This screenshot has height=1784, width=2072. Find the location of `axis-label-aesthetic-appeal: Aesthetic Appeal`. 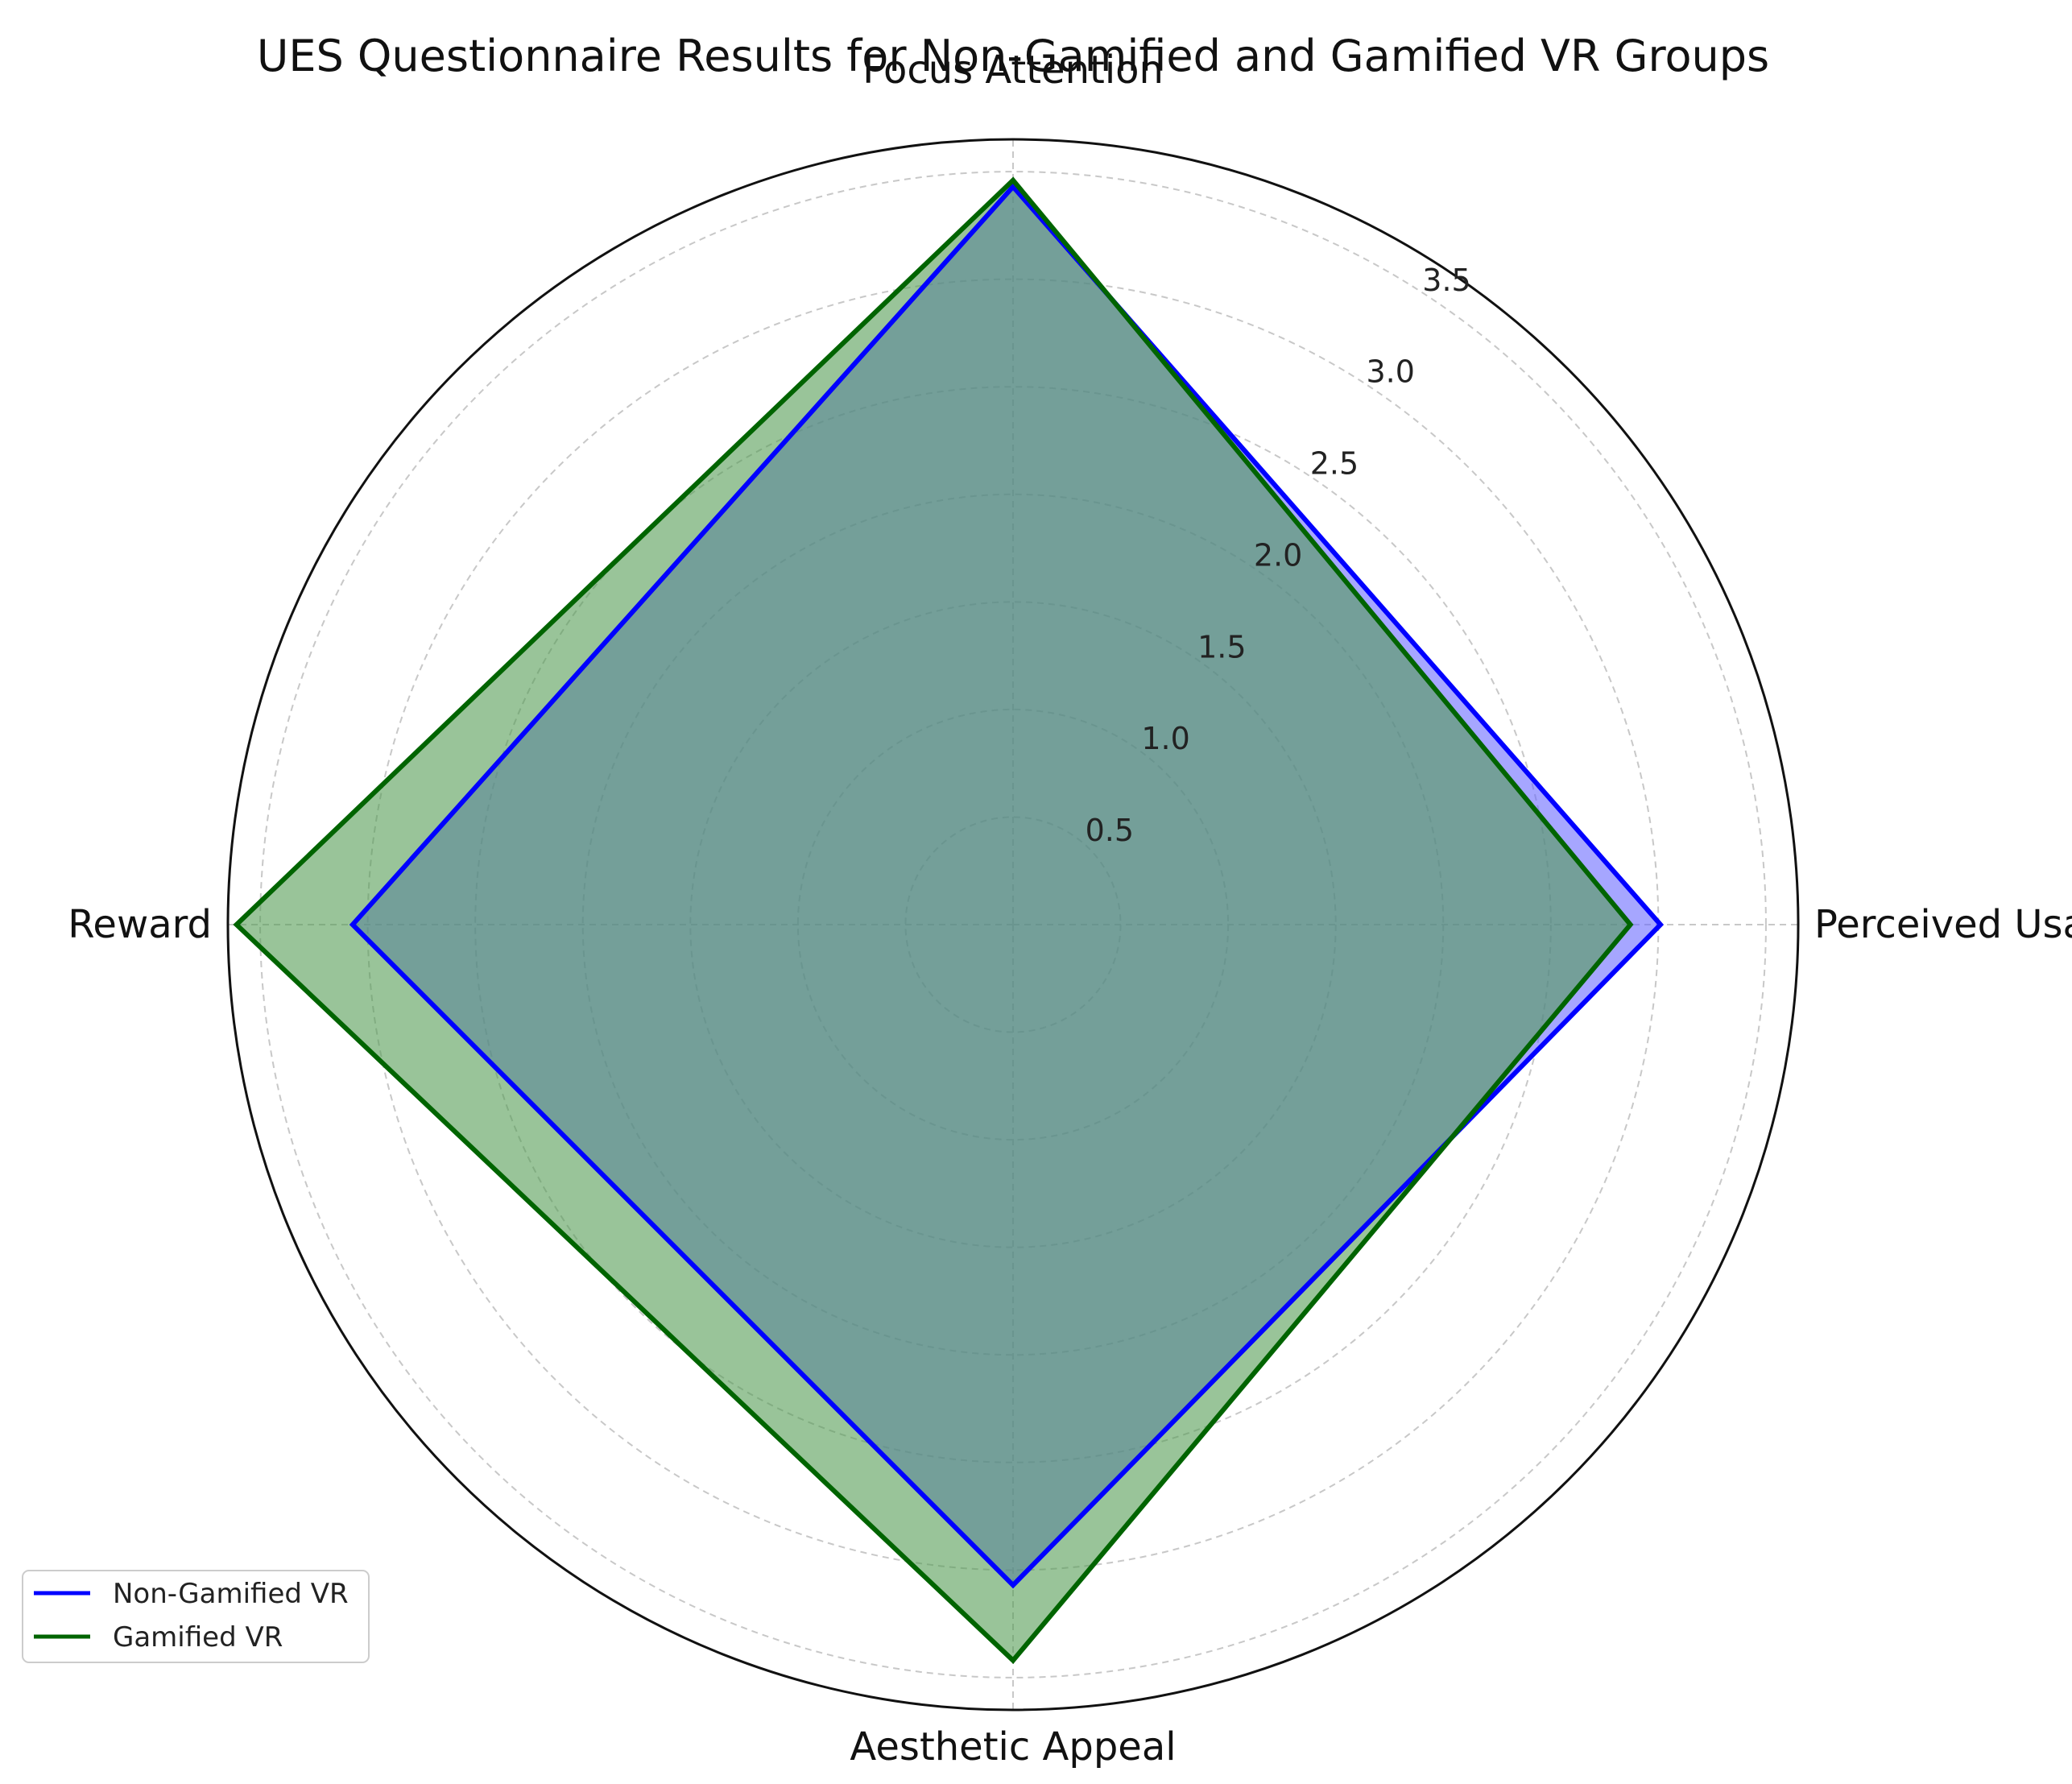

axis-label-aesthetic-appeal: Aesthetic Appeal is located at coordinates (1013, 1747).